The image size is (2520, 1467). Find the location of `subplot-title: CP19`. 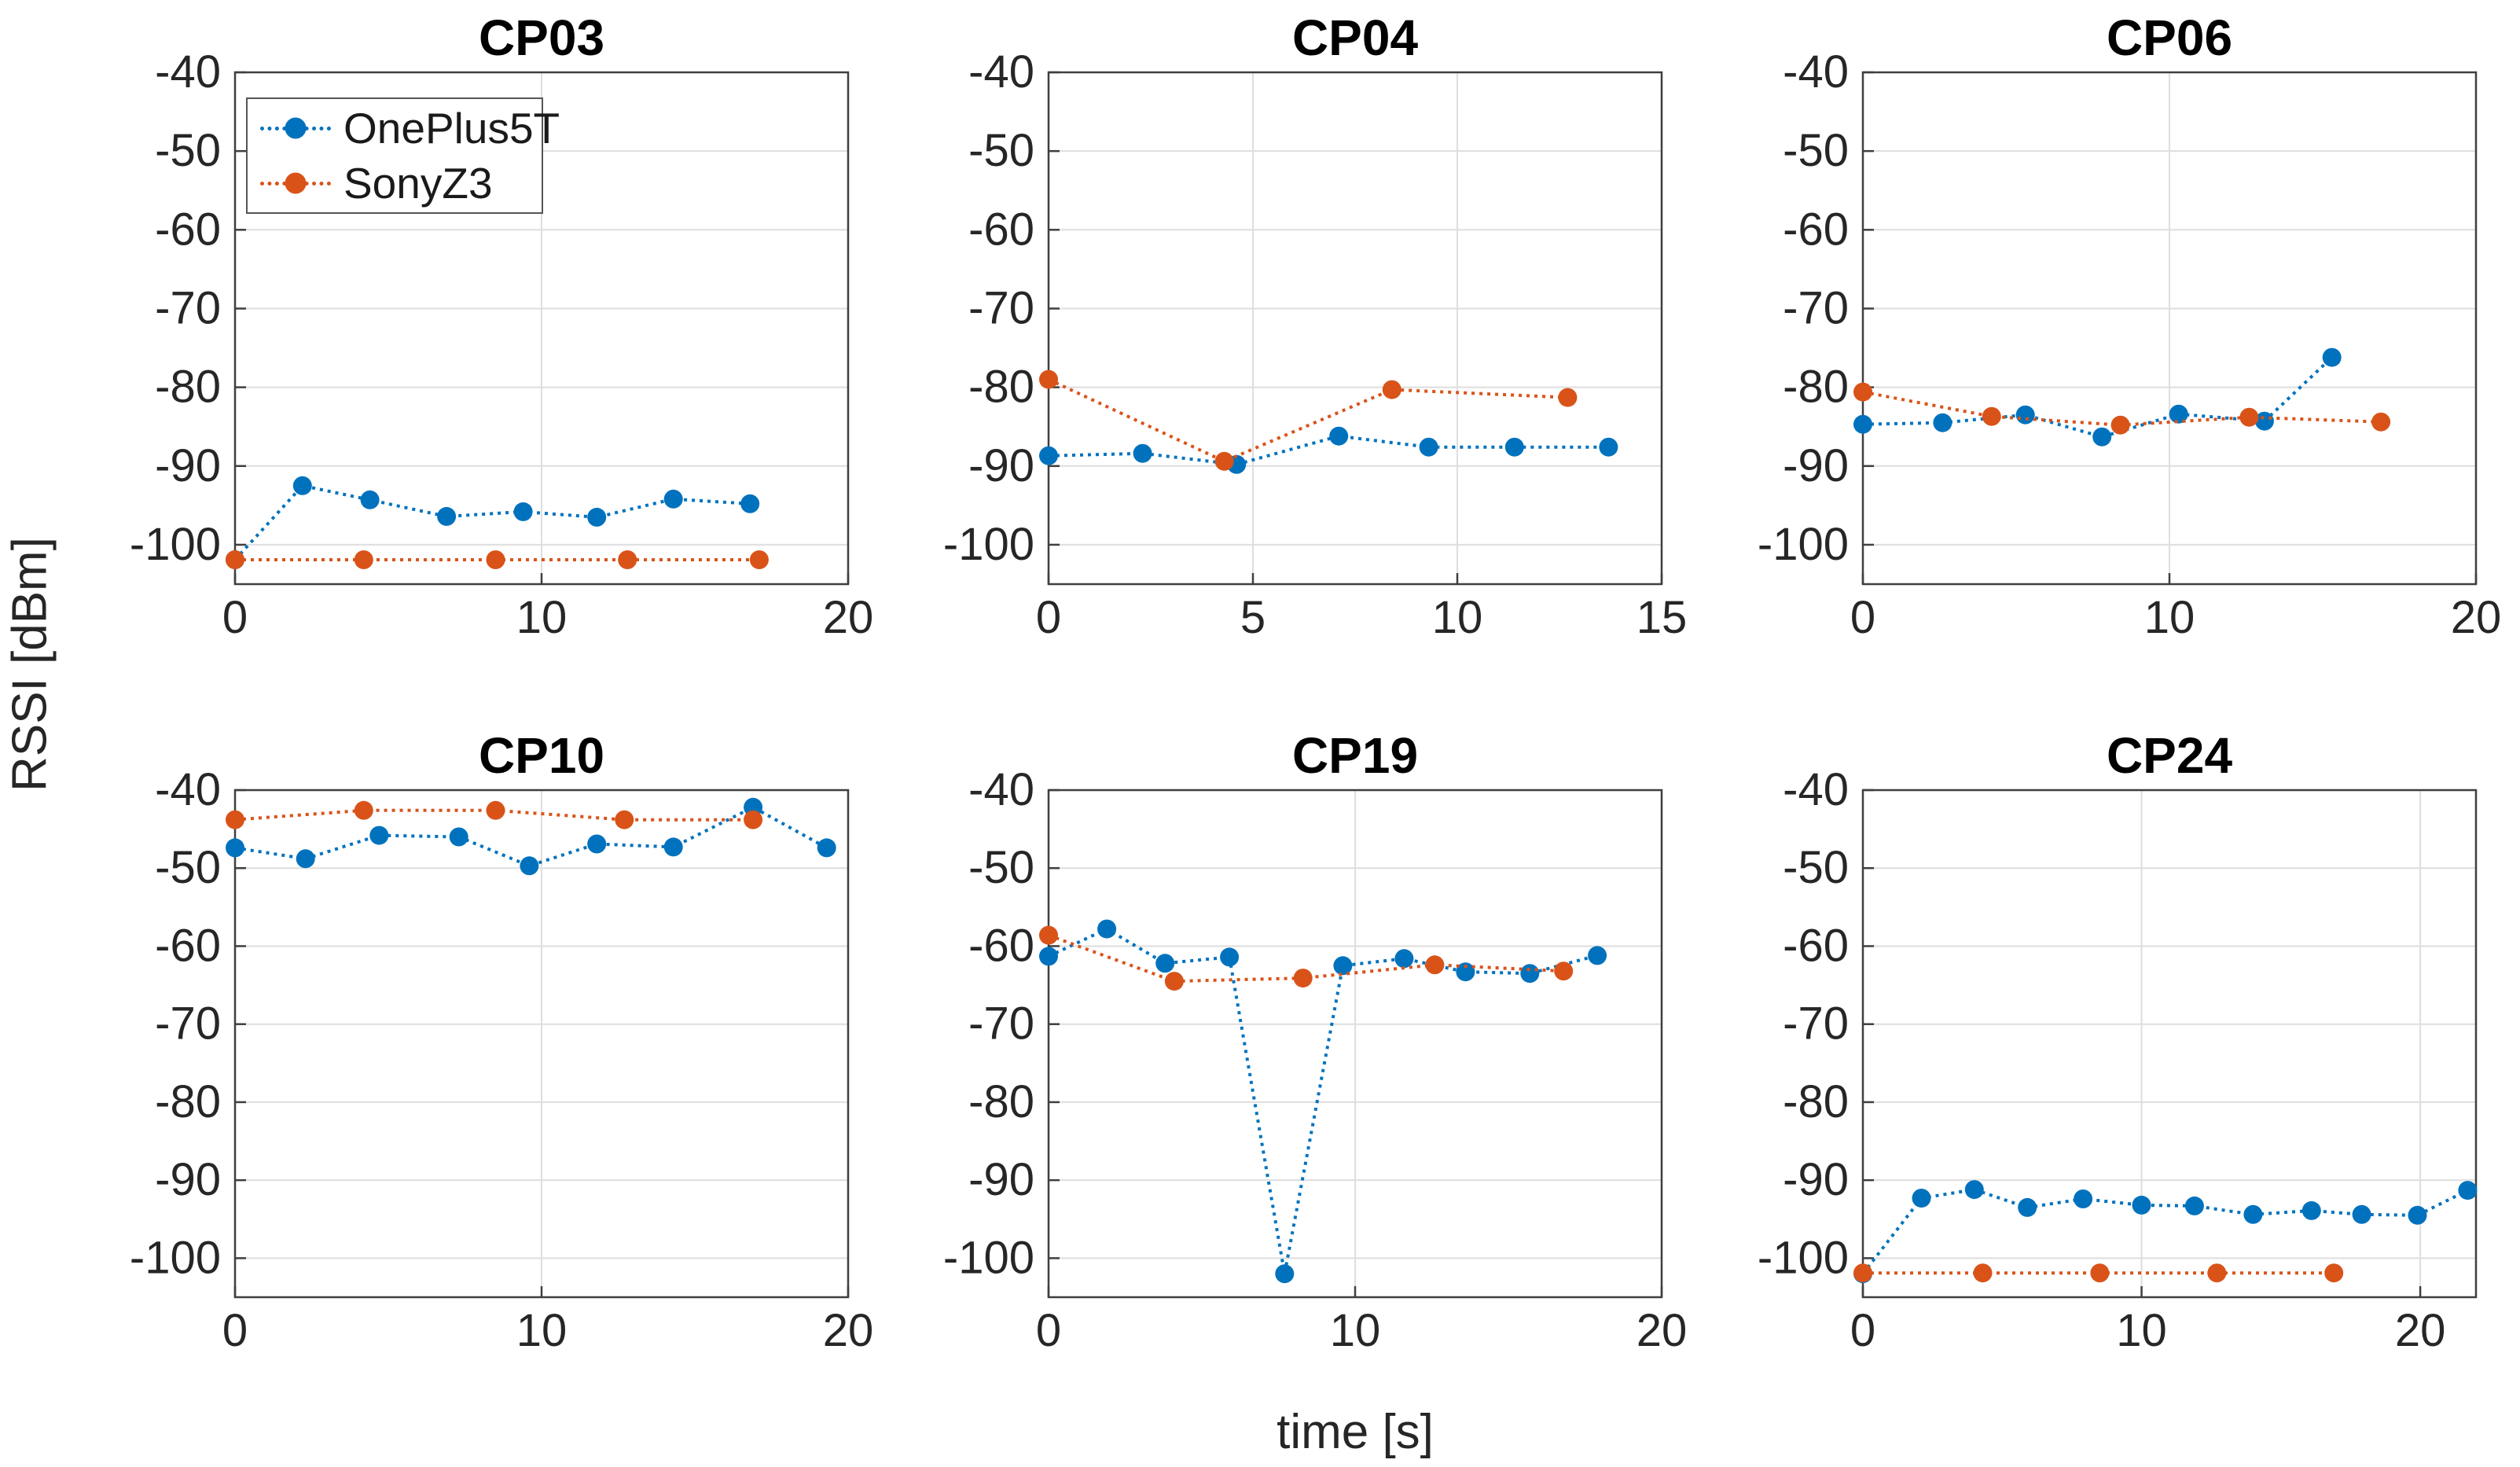

subplot-title: CP19 is located at coordinates (1355, 756).